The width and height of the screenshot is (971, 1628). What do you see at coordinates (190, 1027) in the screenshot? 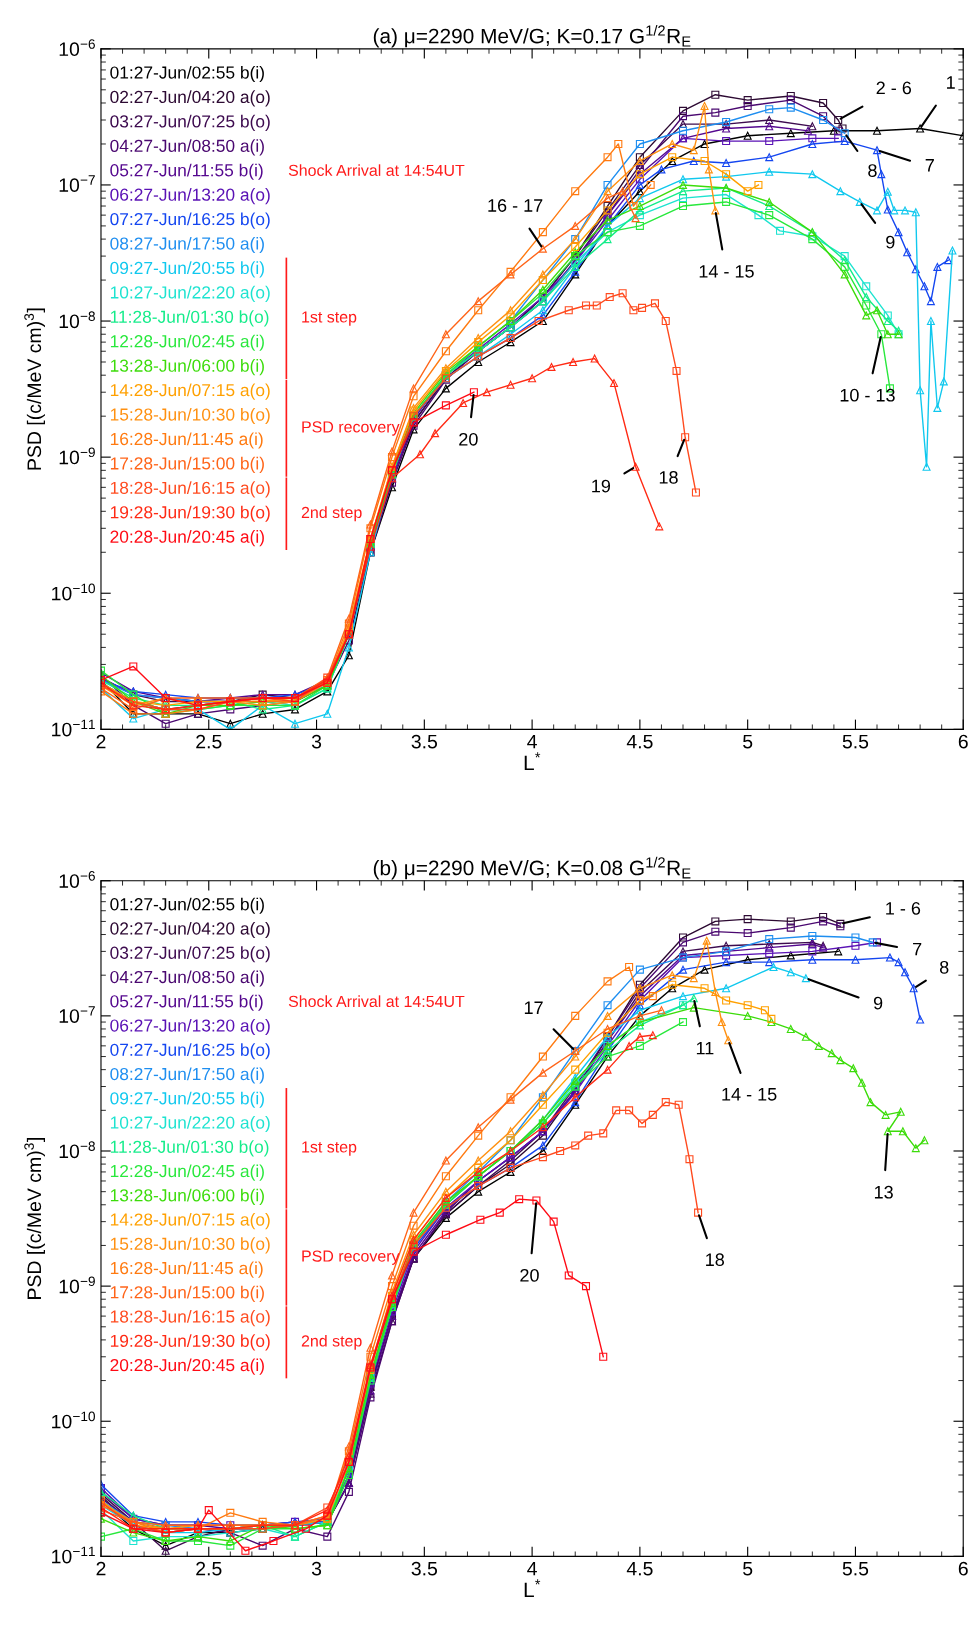
I see `text: 06:27-Jun/13:20 a(o)` at bounding box center [190, 1027].